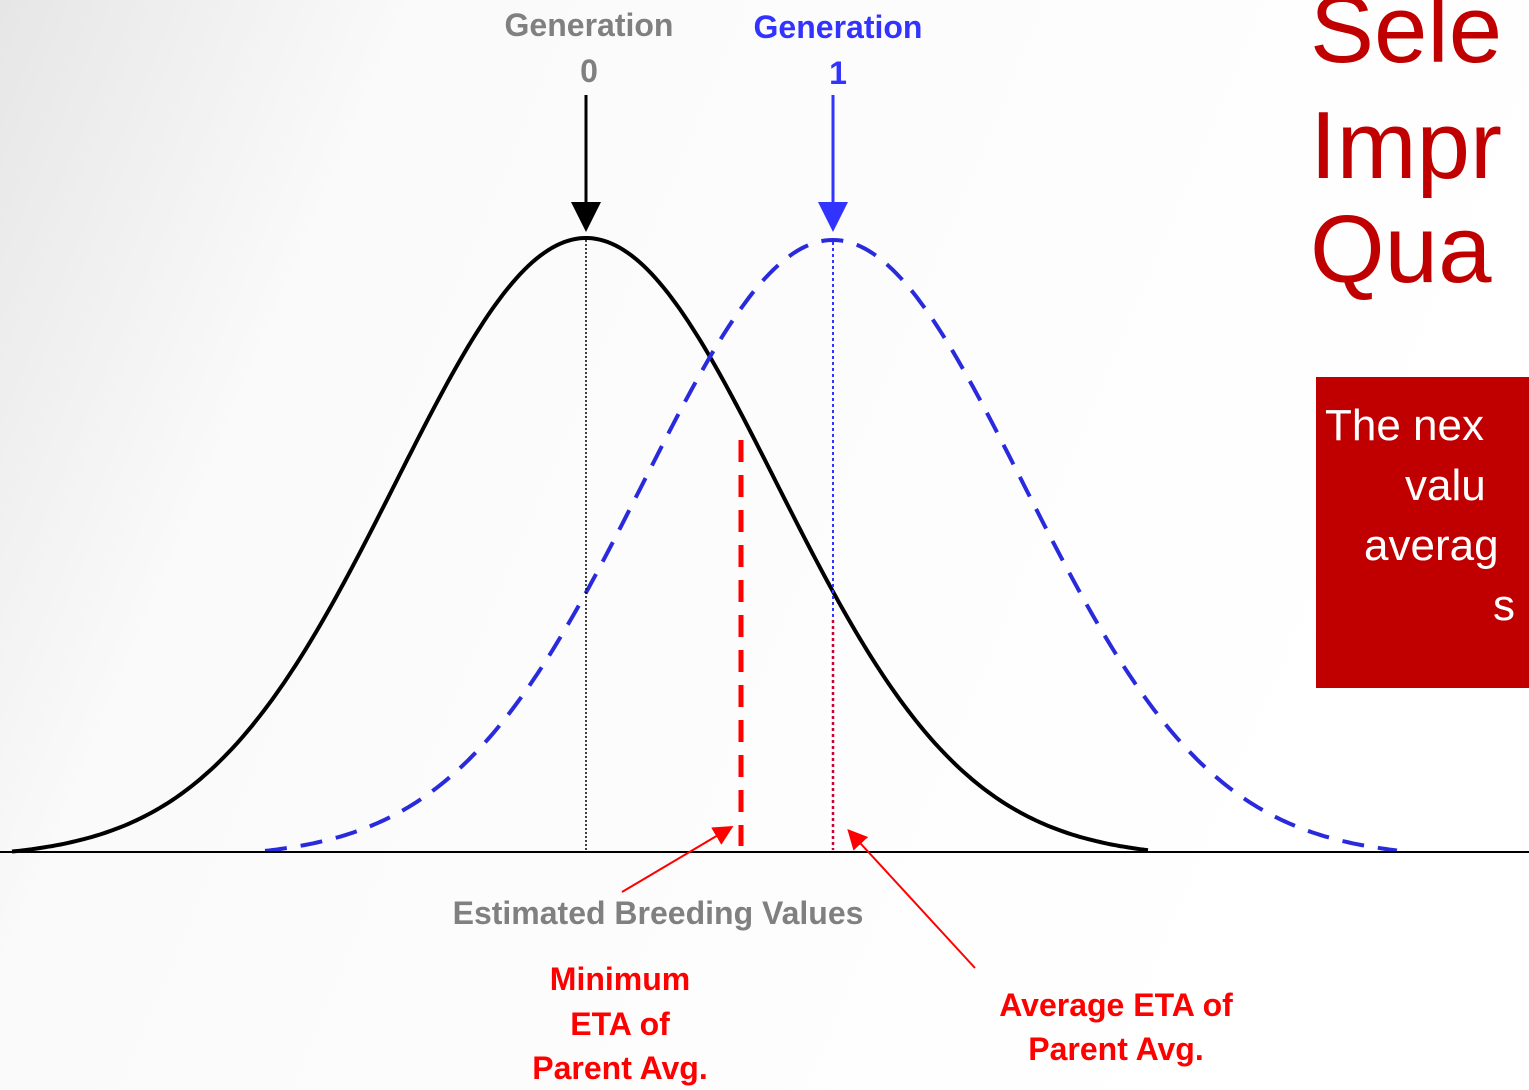  What do you see at coordinates (619, 1068) in the screenshot?
I see `minimum-label: Parent Avg.` at bounding box center [619, 1068].